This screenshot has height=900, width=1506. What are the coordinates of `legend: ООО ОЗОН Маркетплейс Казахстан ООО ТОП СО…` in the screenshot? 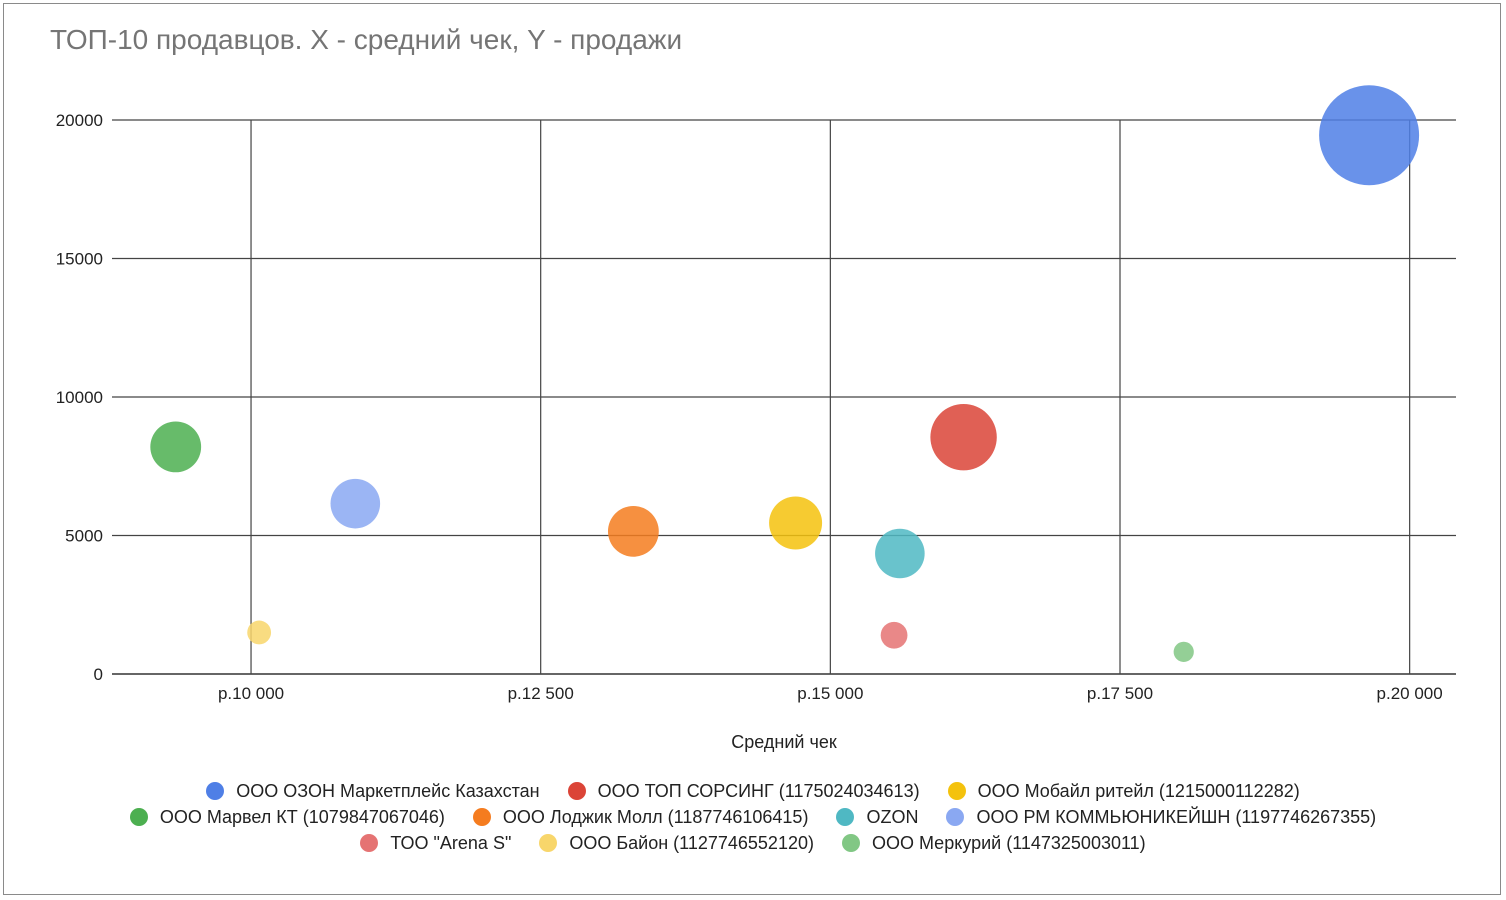 It's located at (753, 817).